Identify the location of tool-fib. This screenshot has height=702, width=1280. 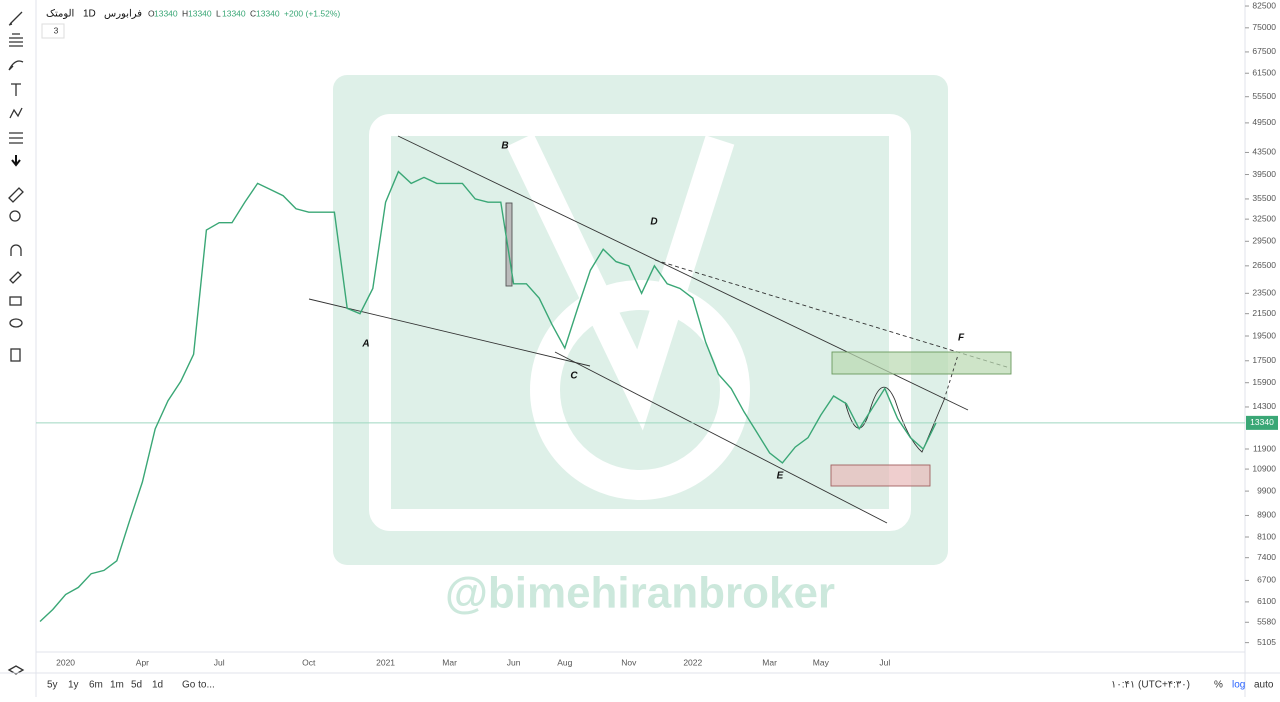
(16, 40).